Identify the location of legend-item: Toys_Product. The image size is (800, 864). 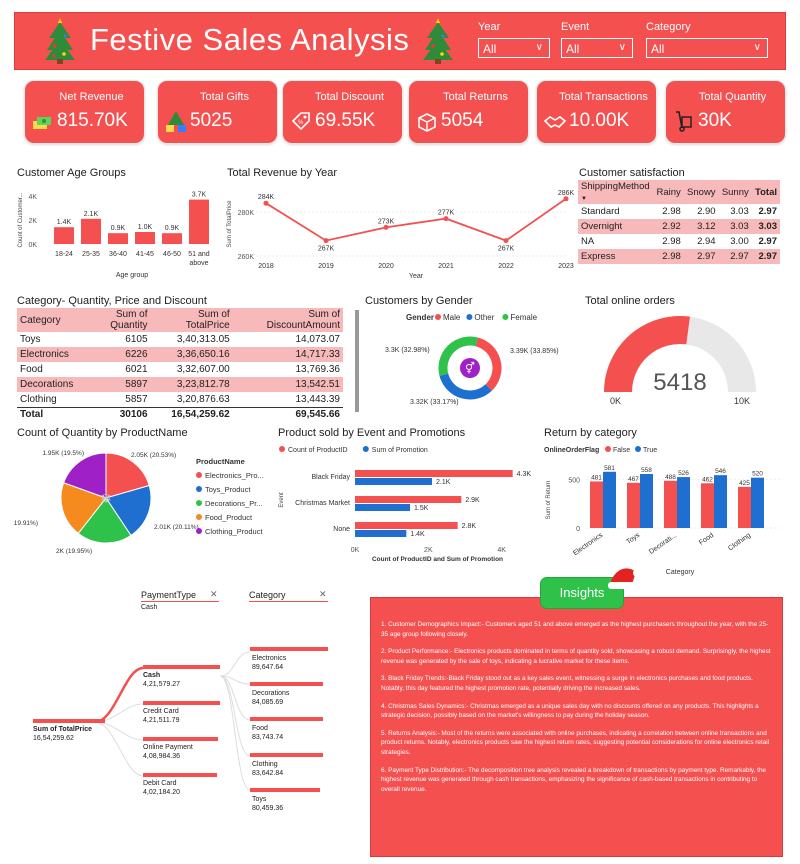
(228, 489).